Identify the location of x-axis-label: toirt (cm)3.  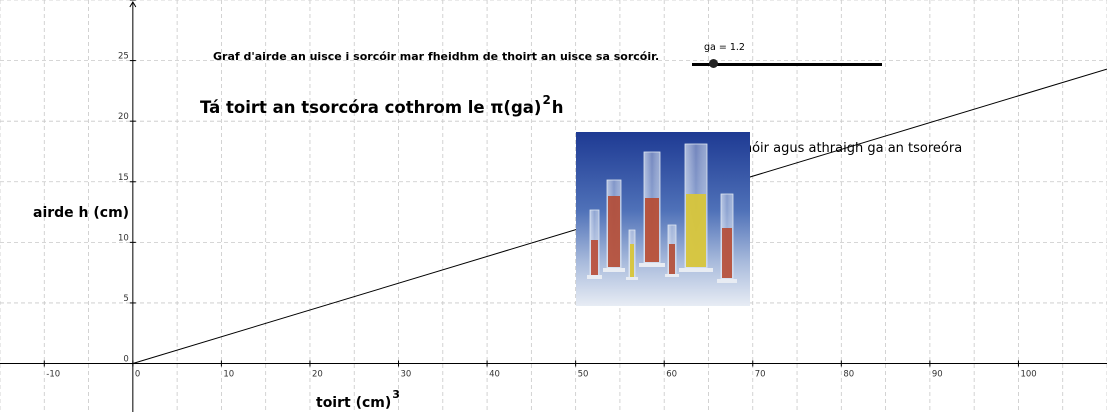
(358, 399).